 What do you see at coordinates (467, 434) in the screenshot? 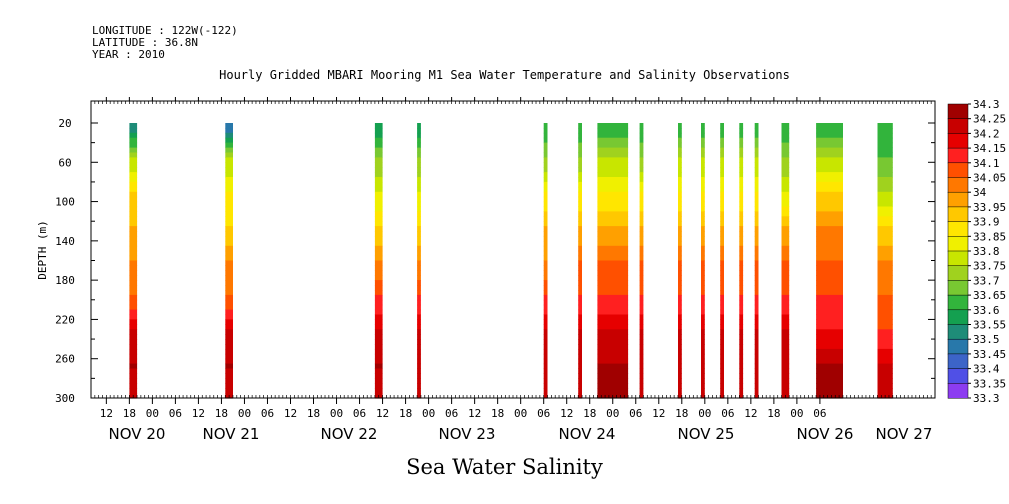
I see `x-day-label: NOV 23` at bounding box center [467, 434].